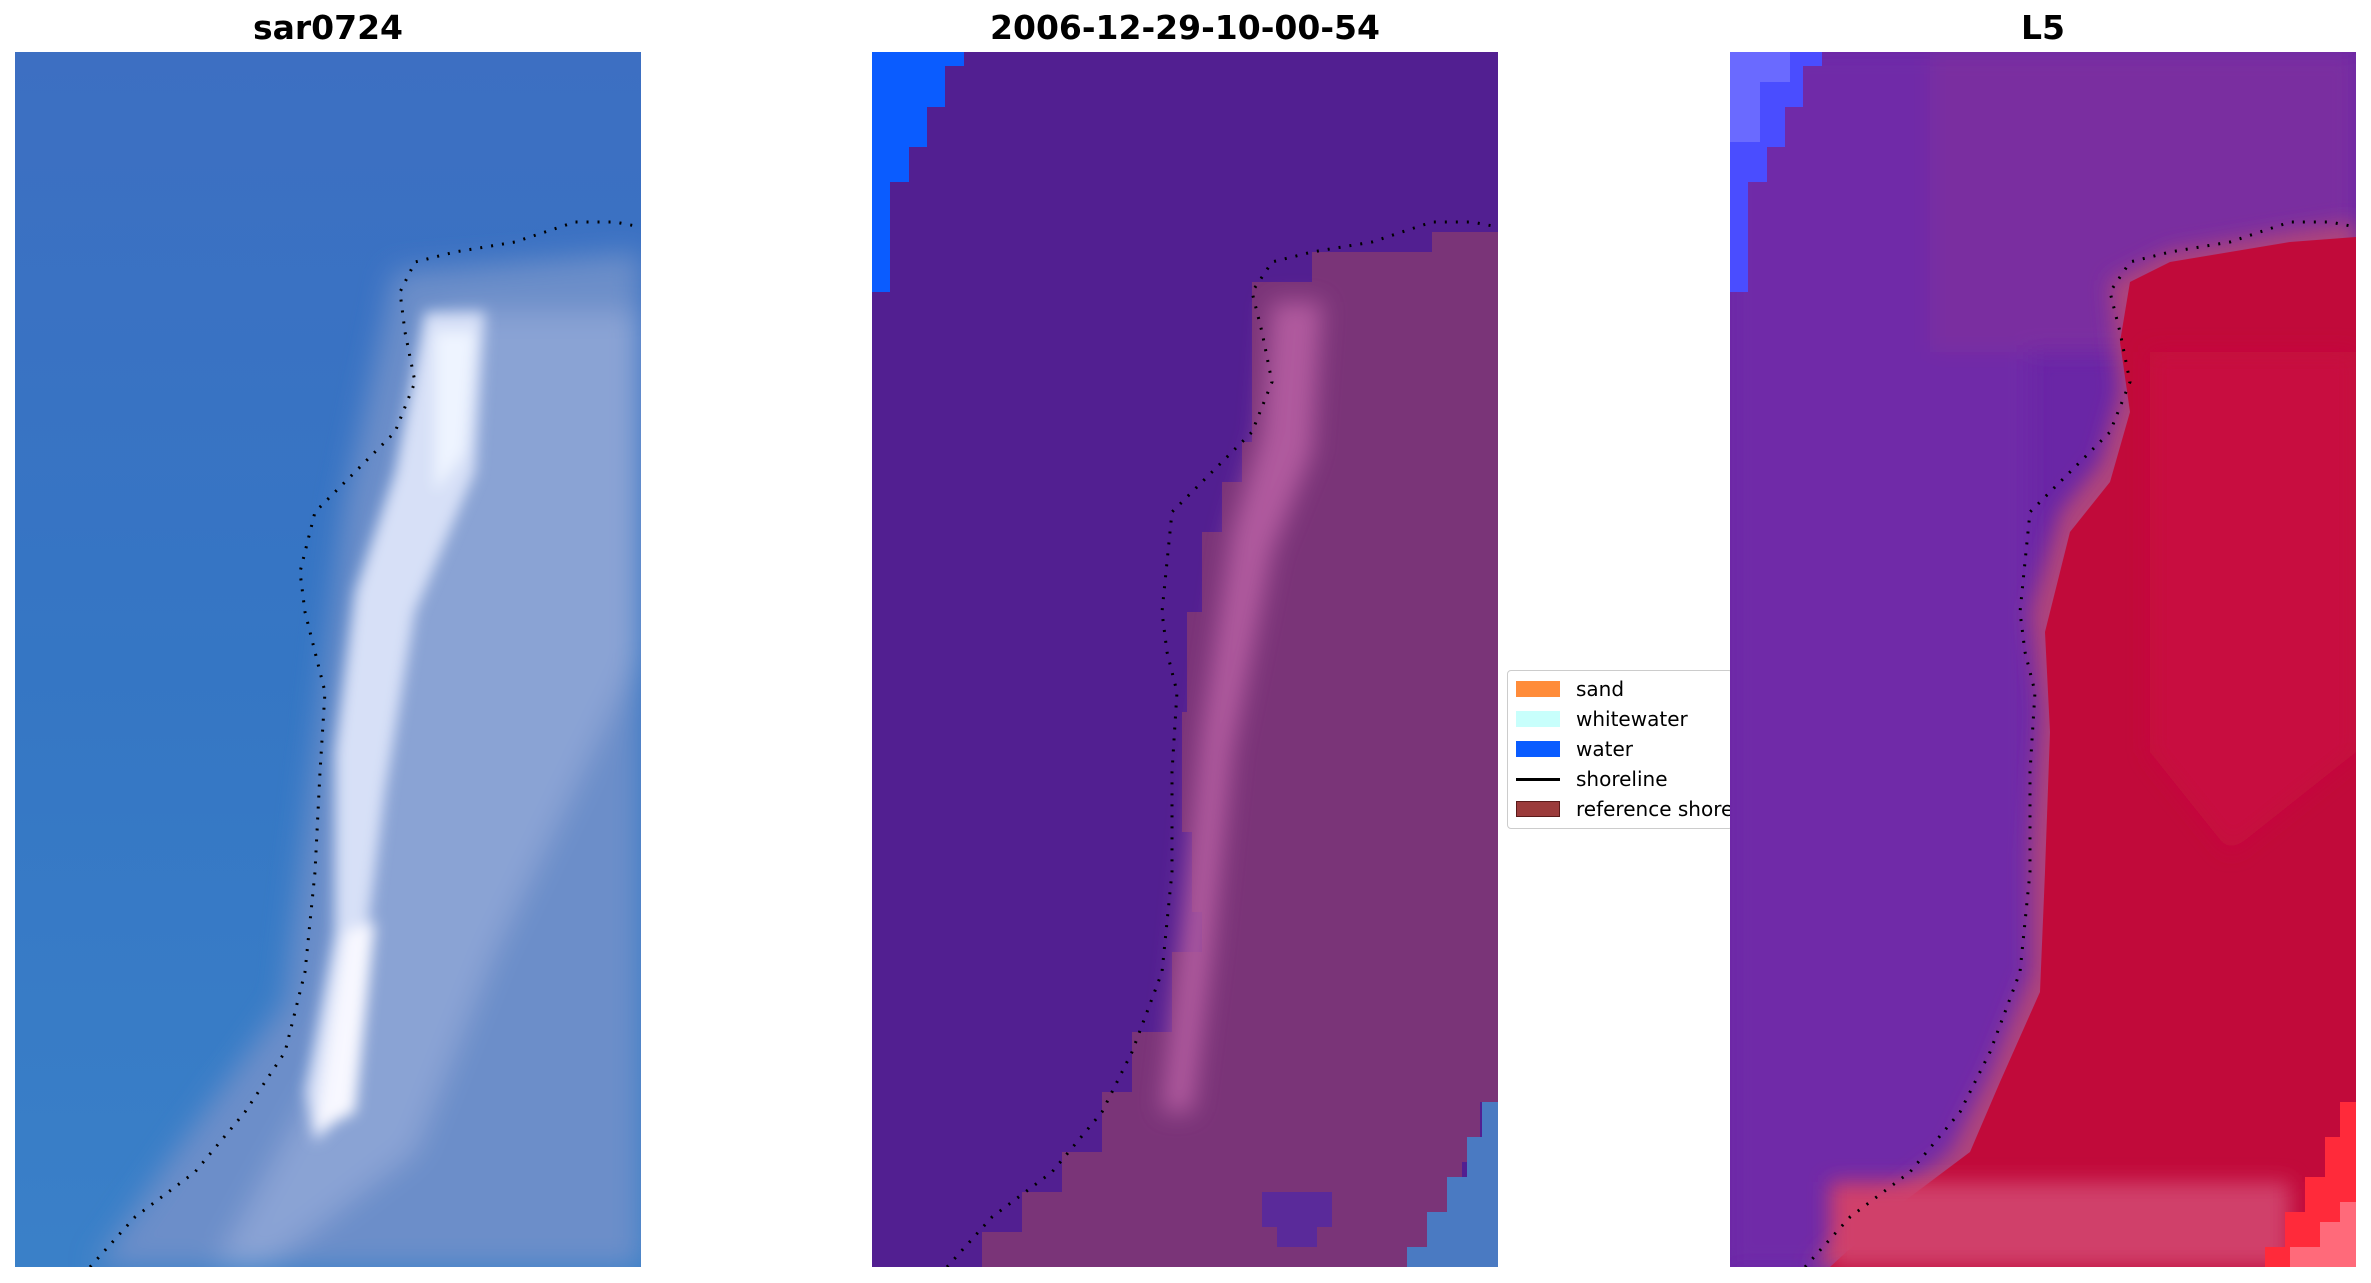 This screenshot has width=2371, height=1283. I want to click on legend-label-water: water, so click(1604, 749).